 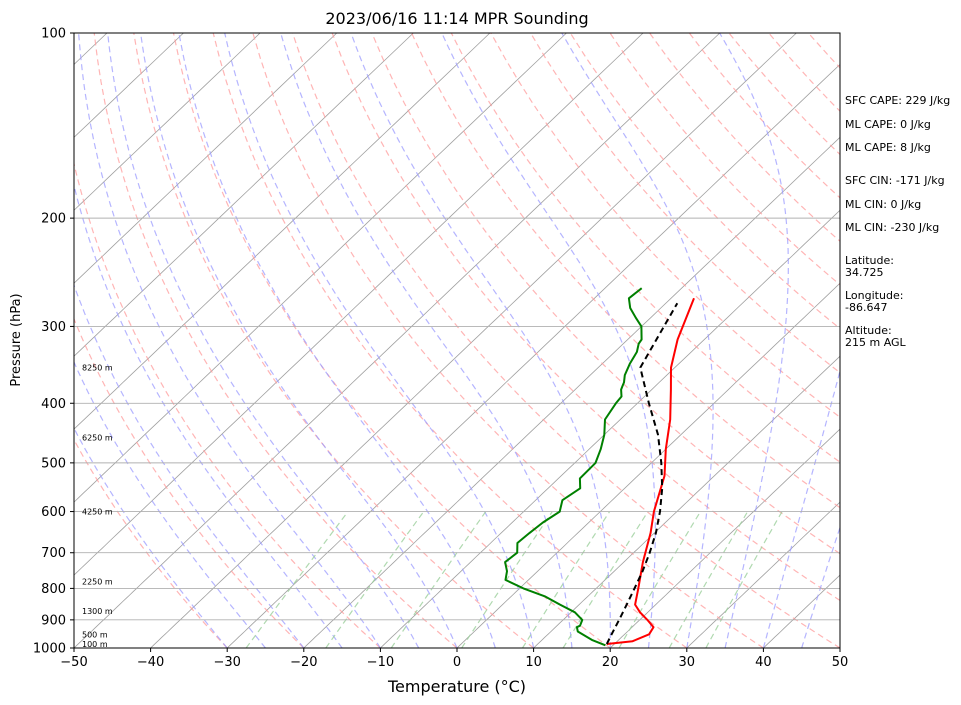 What do you see at coordinates (864, 272) in the screenshot?
I see `latitude-value: 34.725` at bounding box center [864, 272].